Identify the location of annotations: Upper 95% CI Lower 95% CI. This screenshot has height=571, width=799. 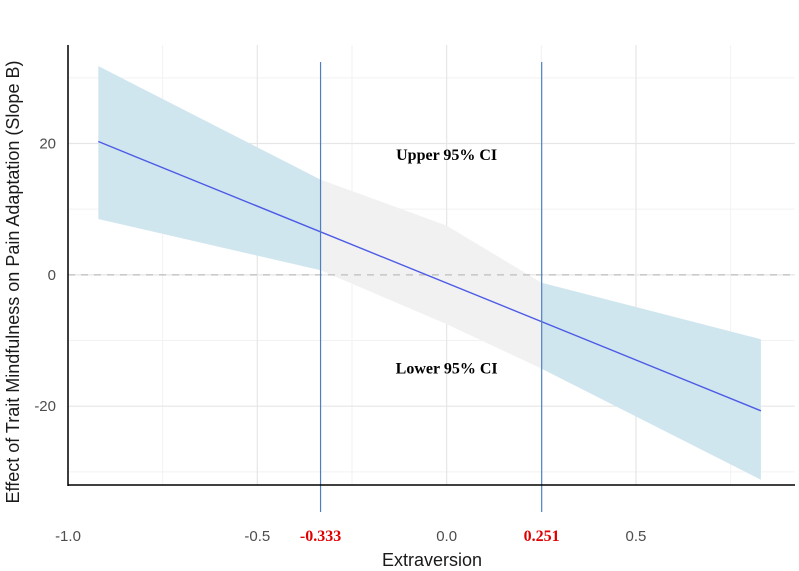
(447, 262).